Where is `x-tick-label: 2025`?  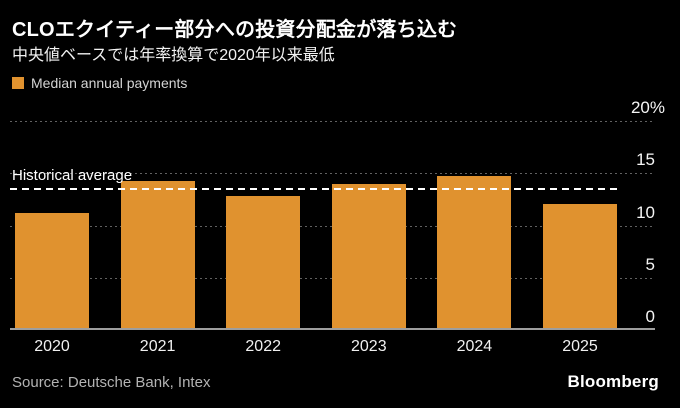 x-tick-label: 2025 is located at coordinates (580, 346).